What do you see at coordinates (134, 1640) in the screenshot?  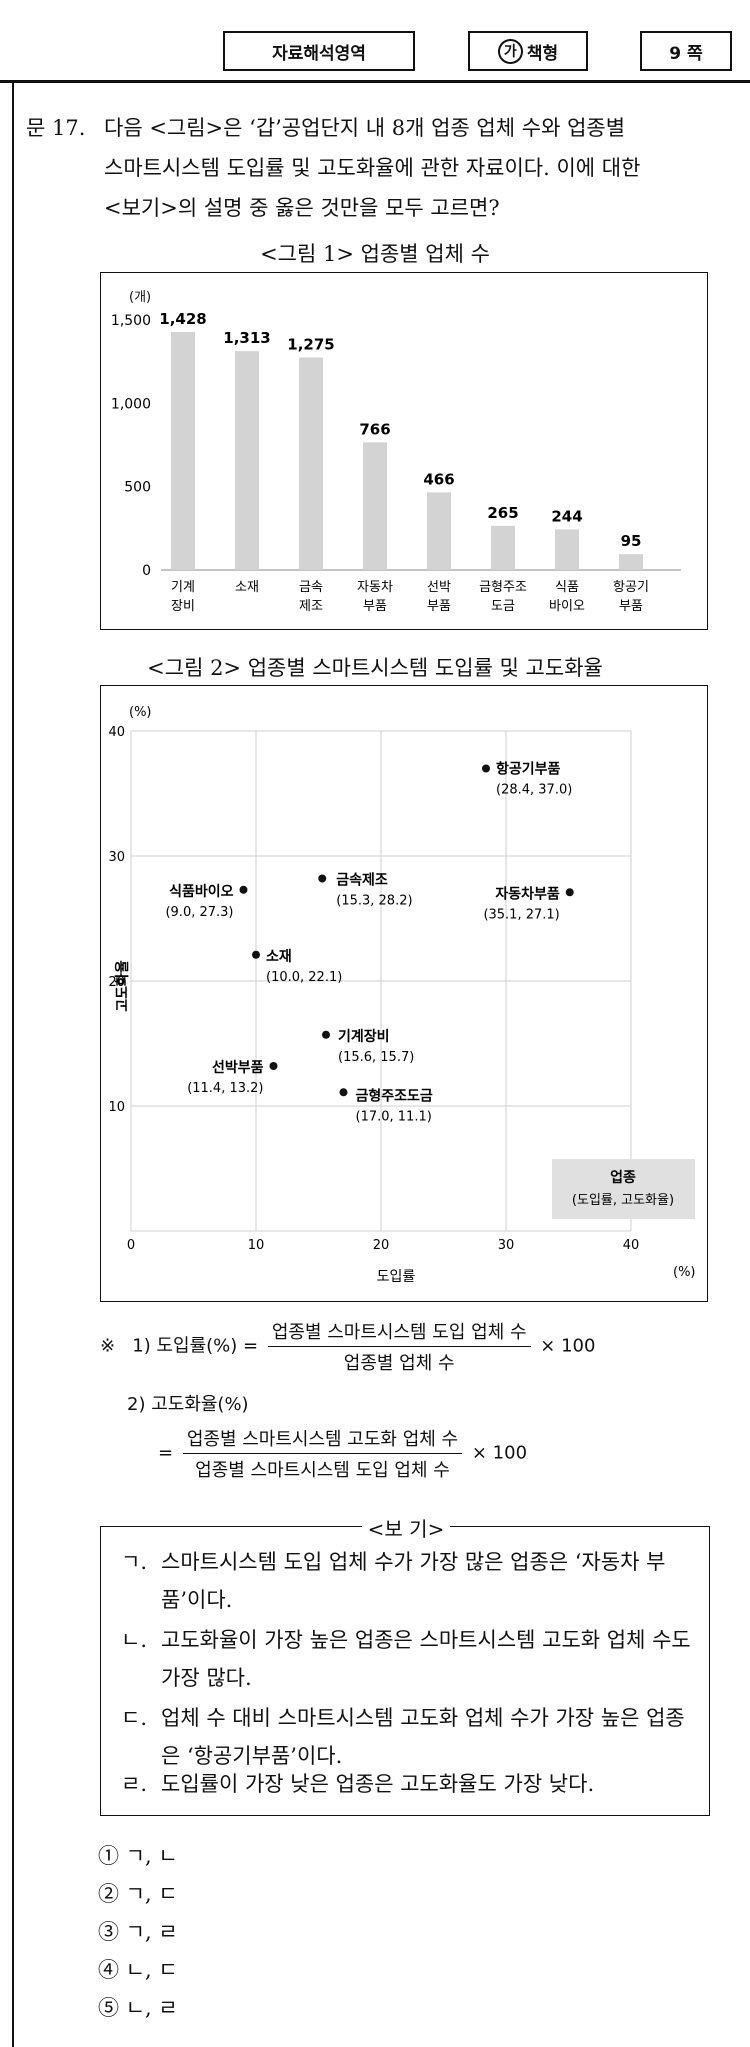 I see `bogi-mark: ㄴ.` at bounding box center [134, 1640].